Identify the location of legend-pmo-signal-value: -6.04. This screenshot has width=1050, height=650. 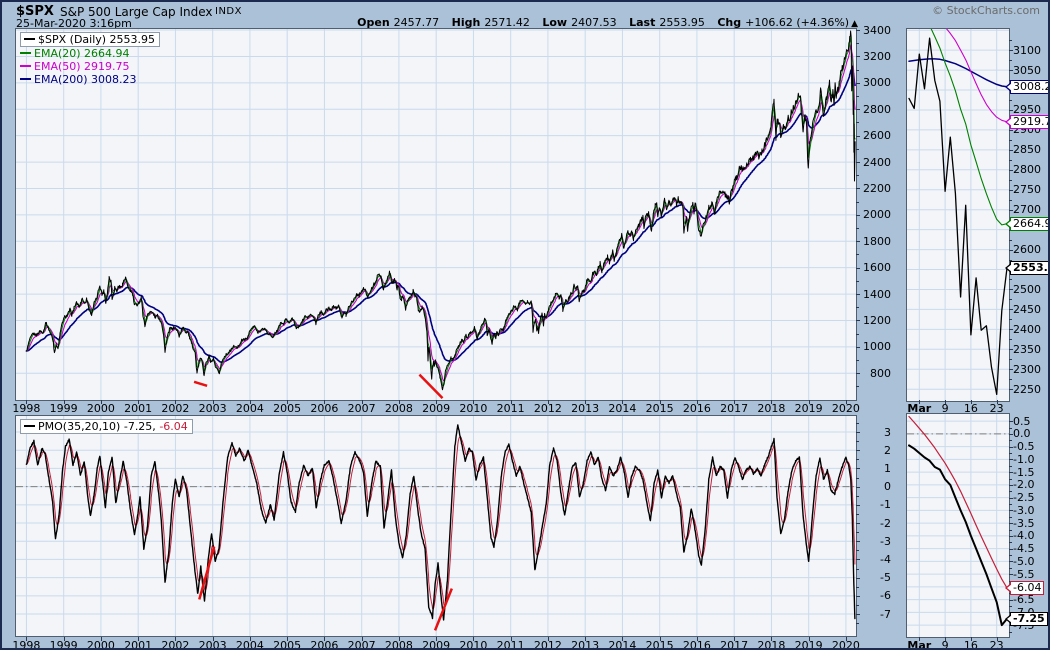
(173, 426).